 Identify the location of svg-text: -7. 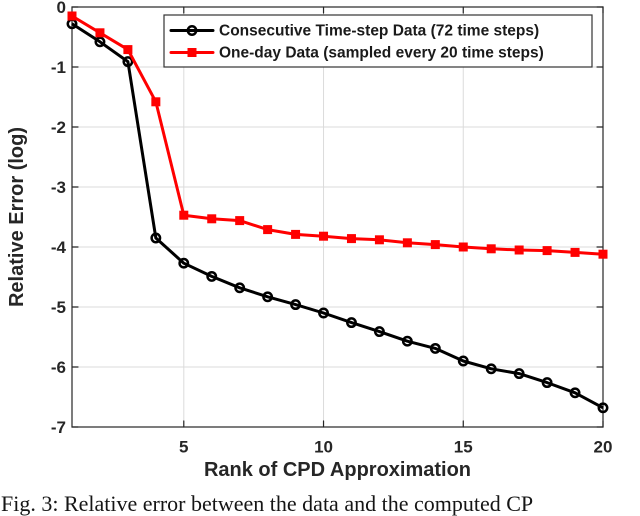
(58, 427).